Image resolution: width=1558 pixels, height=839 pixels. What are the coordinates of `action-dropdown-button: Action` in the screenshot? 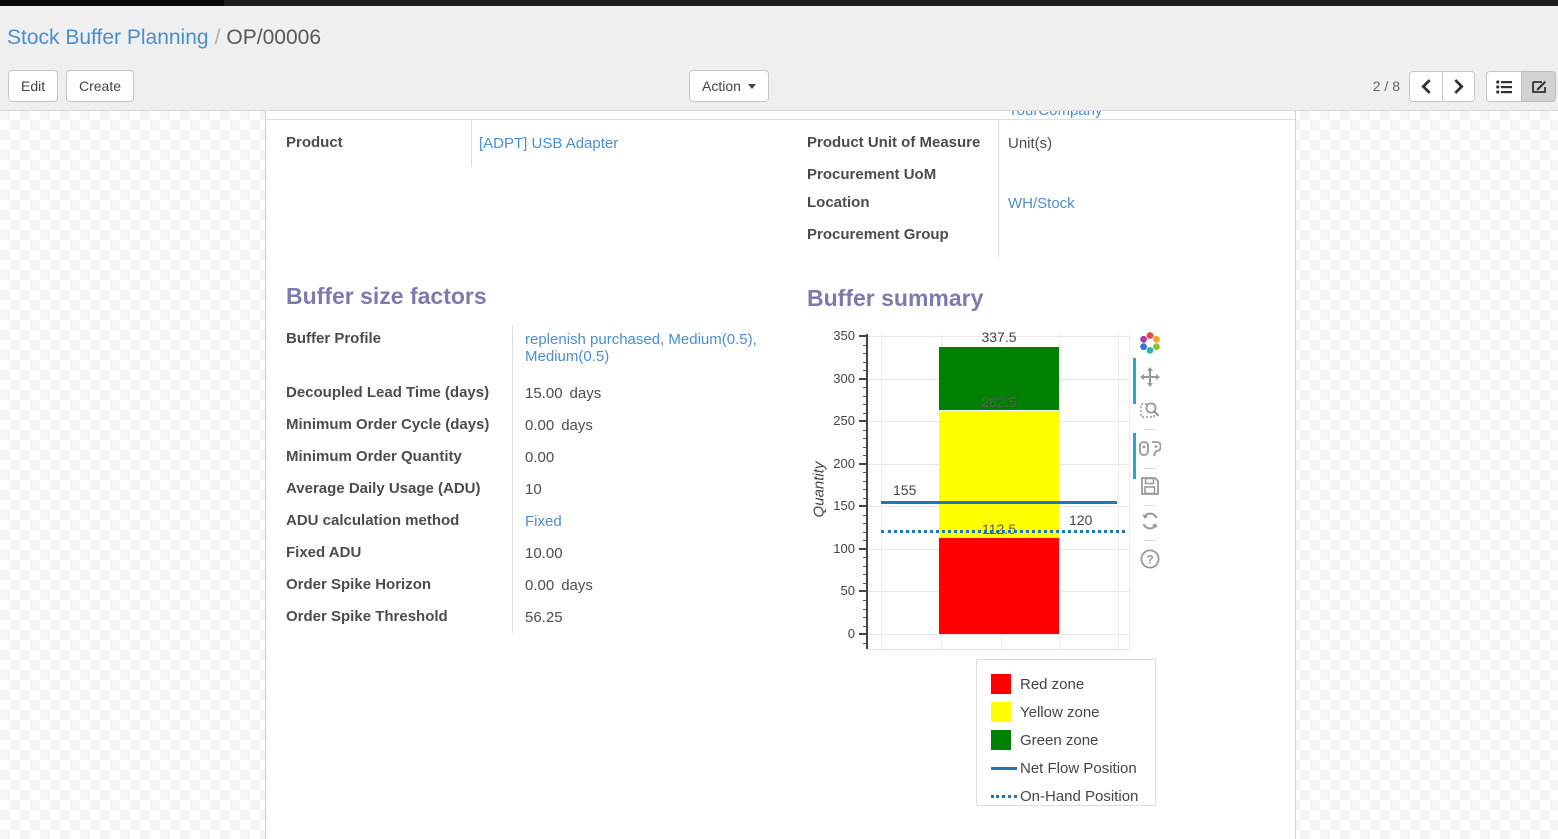 It's located at (729, 86).